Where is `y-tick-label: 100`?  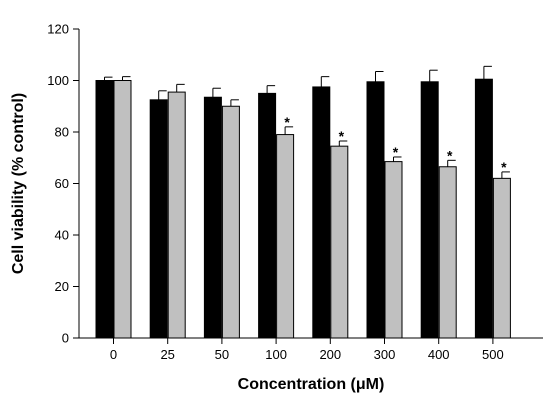 y-tick-label: 100 is located at coordinates (58, 80).